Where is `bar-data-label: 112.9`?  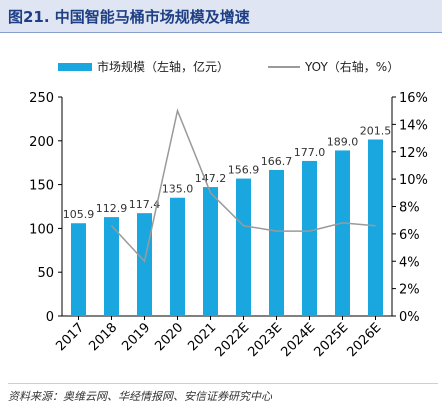
bar-data-label: 112.9 is located at coordinates (112, 208).